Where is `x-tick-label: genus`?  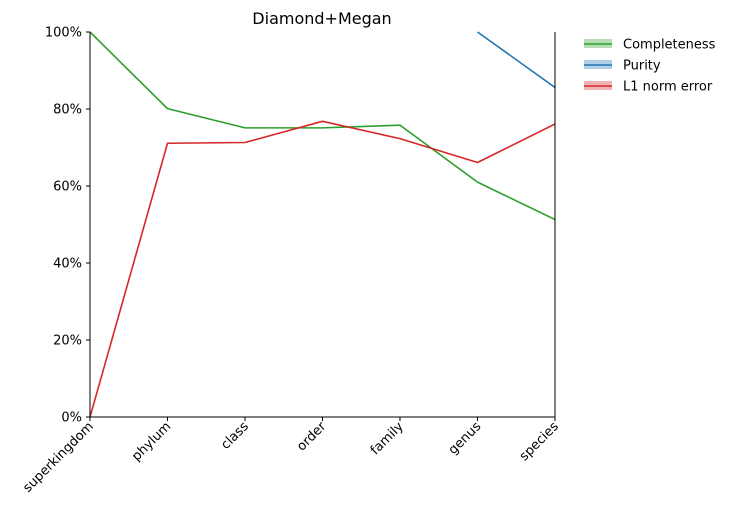
x-tick-label: genus is located at coordinates (465, 438).